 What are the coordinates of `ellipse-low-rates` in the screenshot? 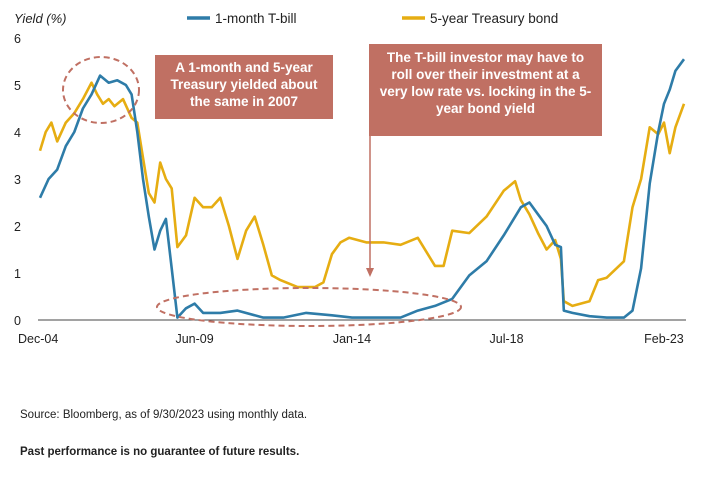 It's located at (309, 307).